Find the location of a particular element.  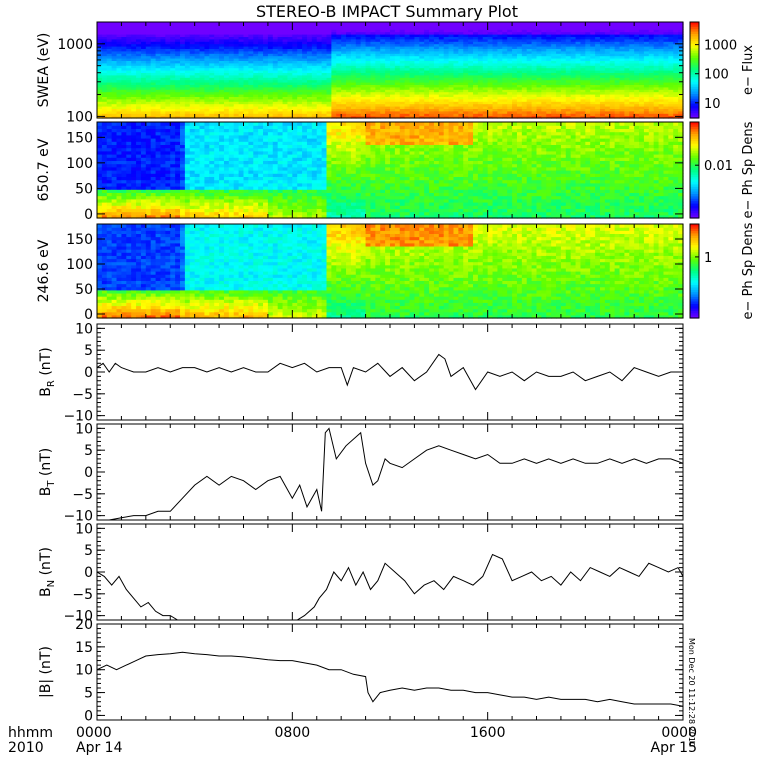

bmag-series-line is located at coordinates (390, 679).